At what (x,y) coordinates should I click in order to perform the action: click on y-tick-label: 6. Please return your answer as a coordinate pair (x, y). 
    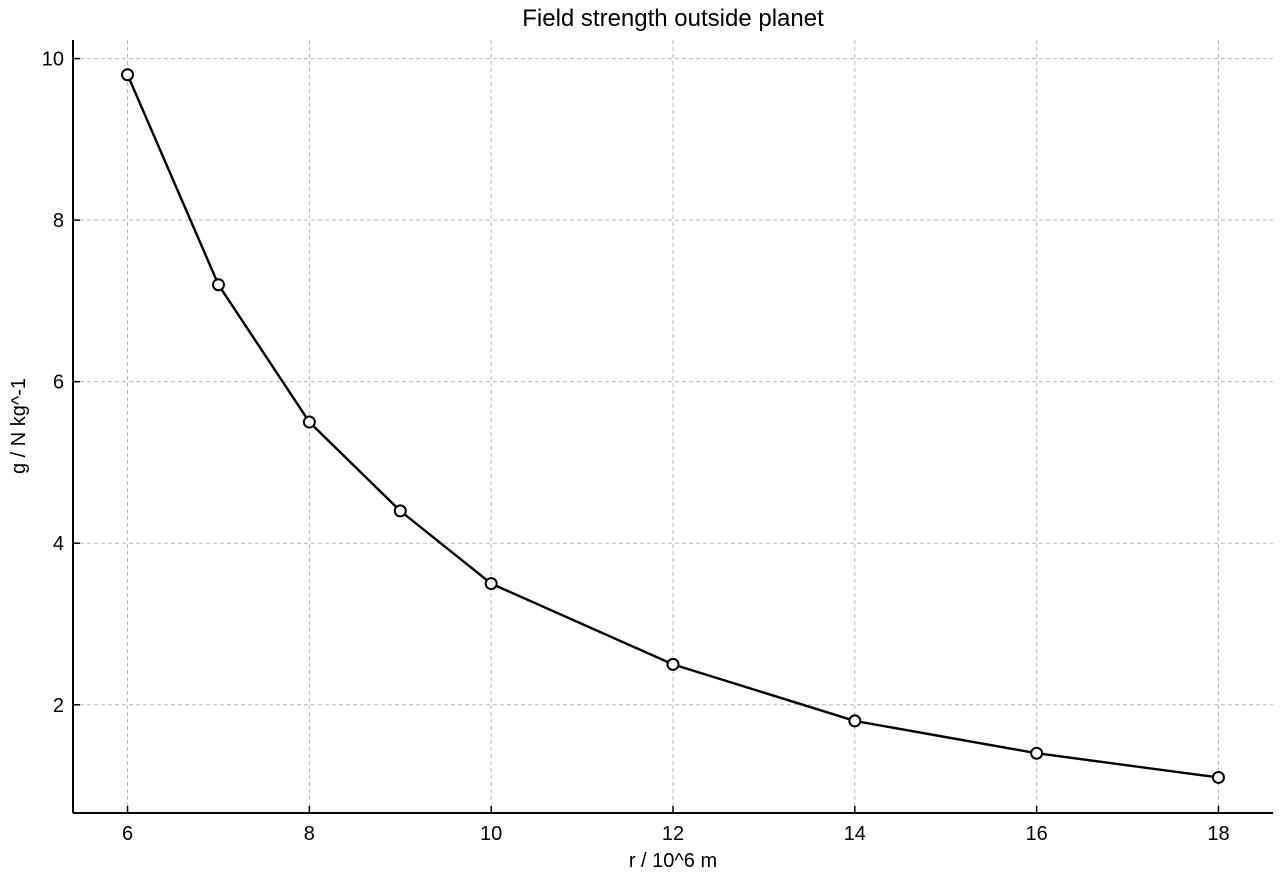
    Looking at the image, I should click on (58, 383).